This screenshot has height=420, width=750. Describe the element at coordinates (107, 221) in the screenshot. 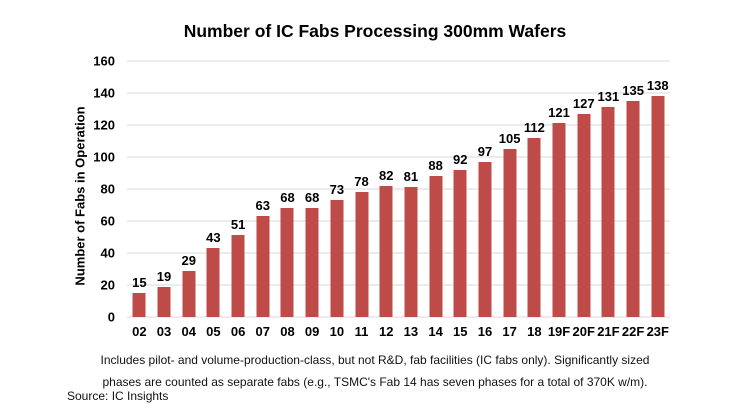

I see `y-tick-label: 60` at that location.